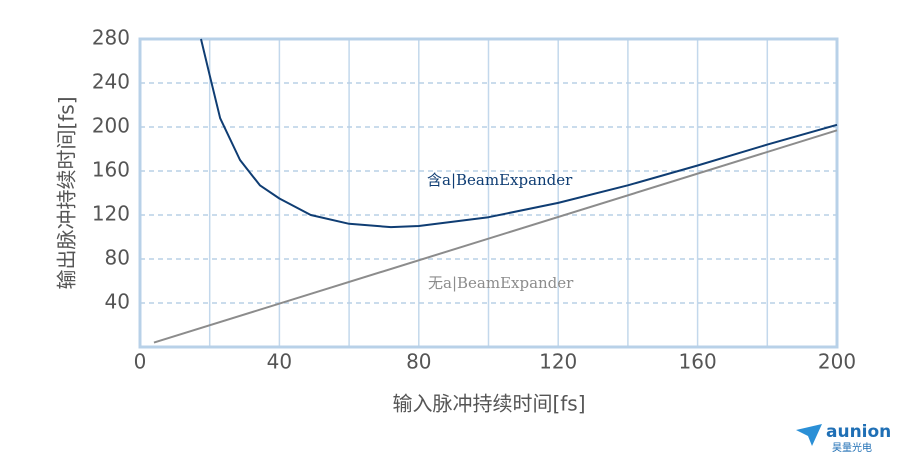 Image resolution: width=902 pixels, height=466 pixels. What do you see at coordinates (279, 362) in the screenshot?
I see `x-tick-label: 40` at bounding box center [279, 362].